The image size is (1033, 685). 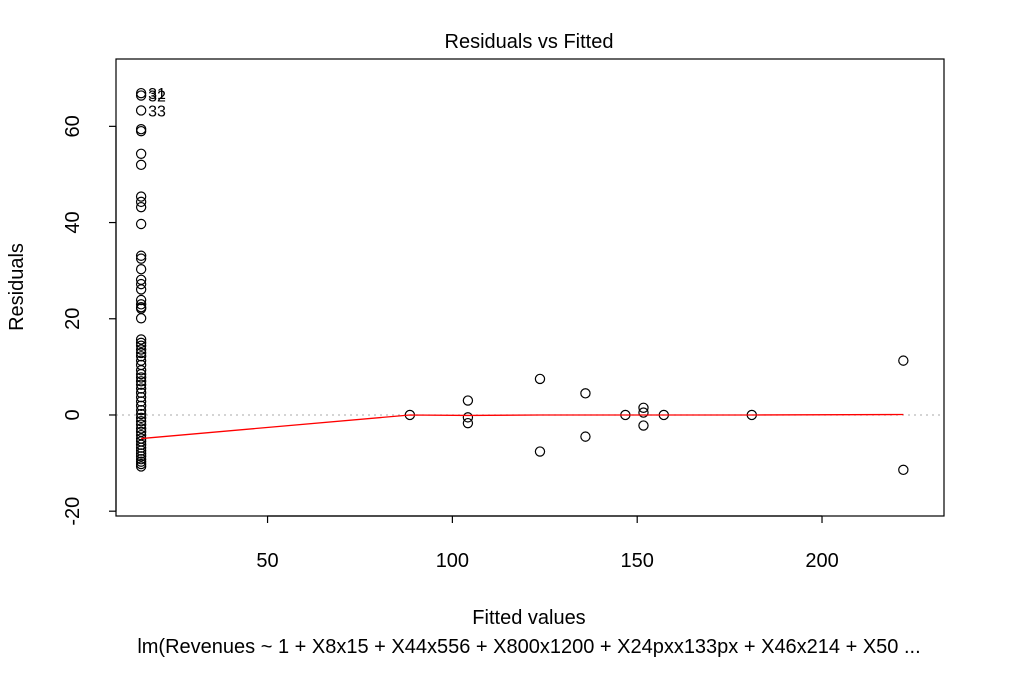 What do you see at coordinates (821, 561) in the screenshot?
I see `x-tick-label: 200` at bounding box center [821, 561].